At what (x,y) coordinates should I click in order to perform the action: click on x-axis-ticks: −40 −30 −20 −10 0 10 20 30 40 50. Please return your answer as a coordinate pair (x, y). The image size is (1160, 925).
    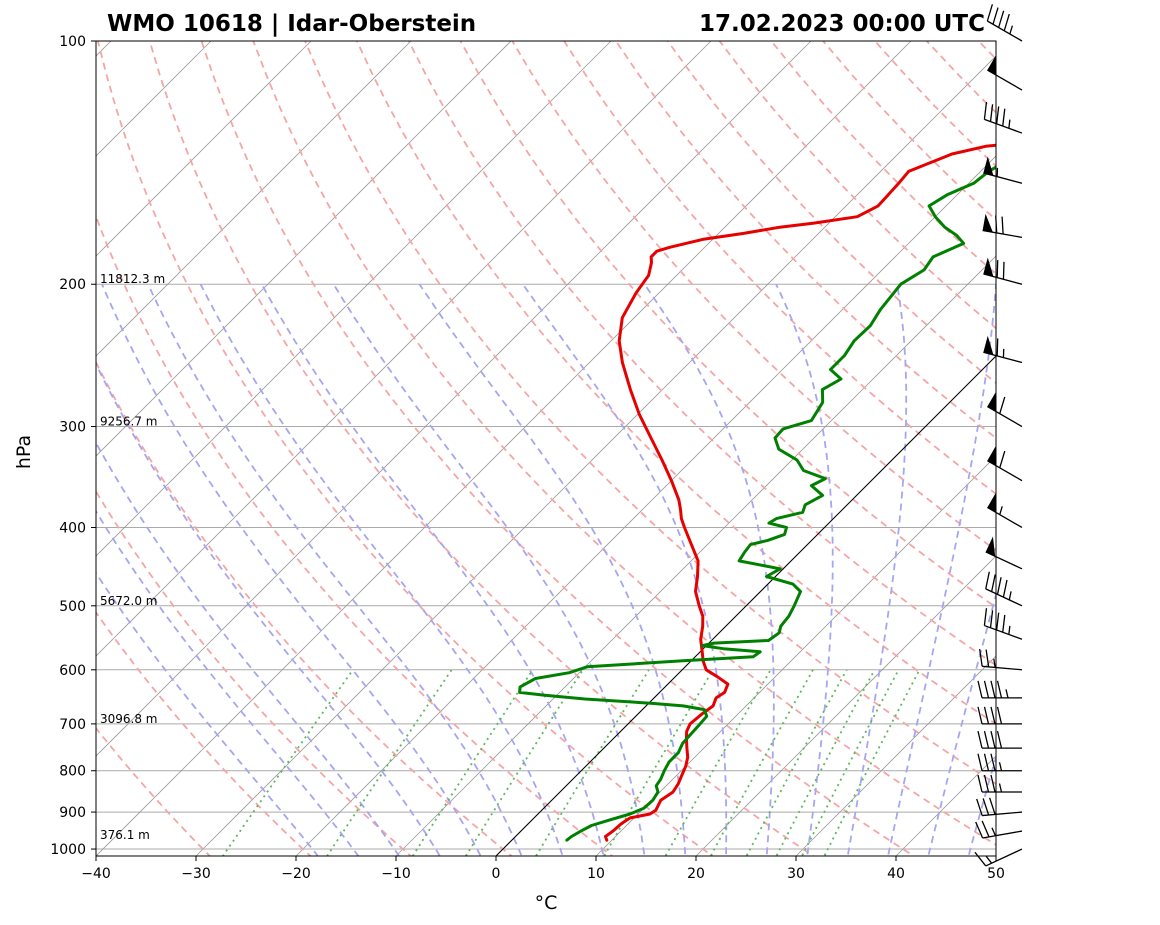
    Looking at the image, I should click on (543, 869).